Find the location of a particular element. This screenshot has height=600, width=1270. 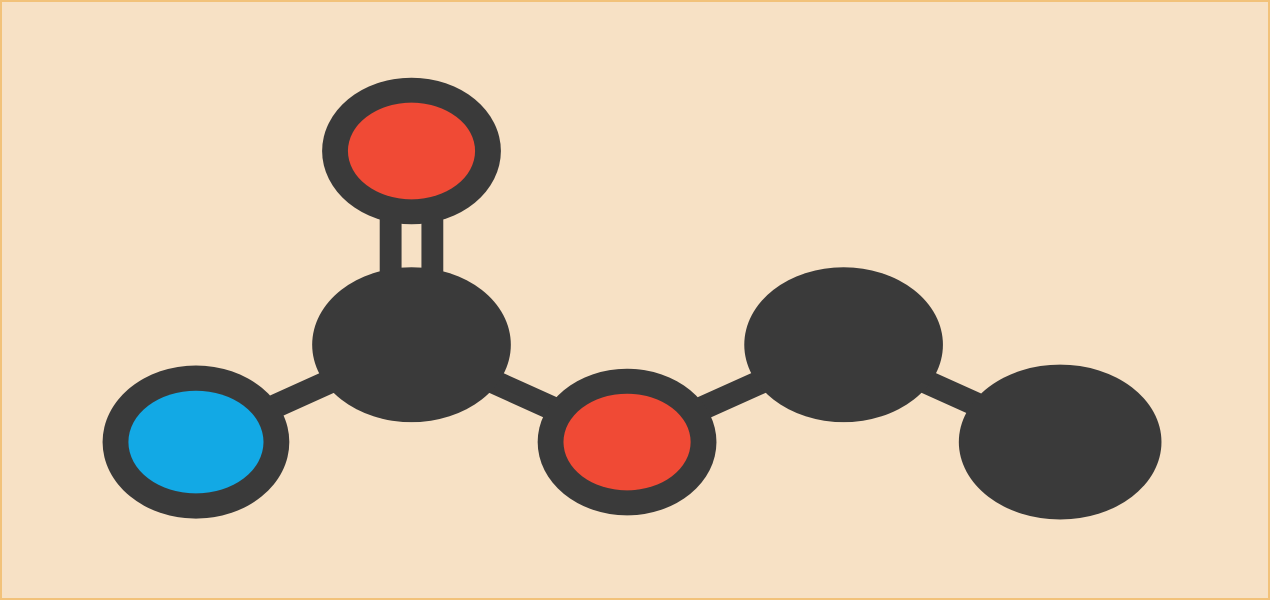

atom-c-carbonyl is located at coordinates (411, 345).